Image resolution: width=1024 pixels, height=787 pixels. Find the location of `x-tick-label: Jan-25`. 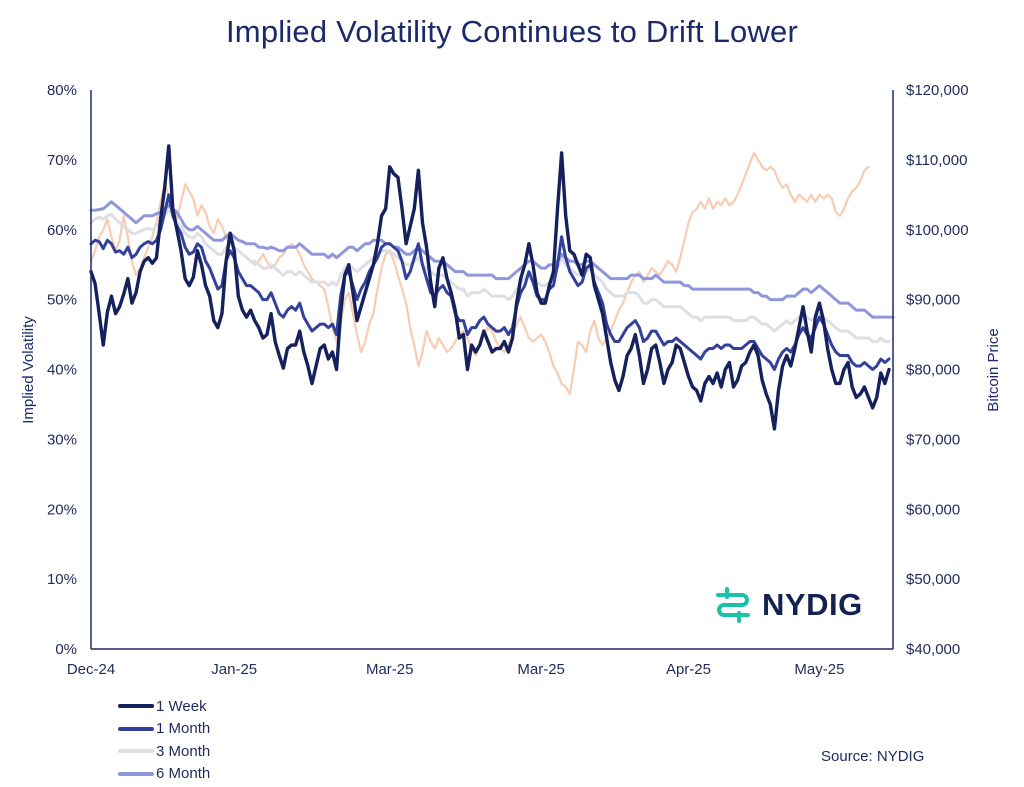

x-tick-label: Jan-25 is located at coordinates (234, 669).